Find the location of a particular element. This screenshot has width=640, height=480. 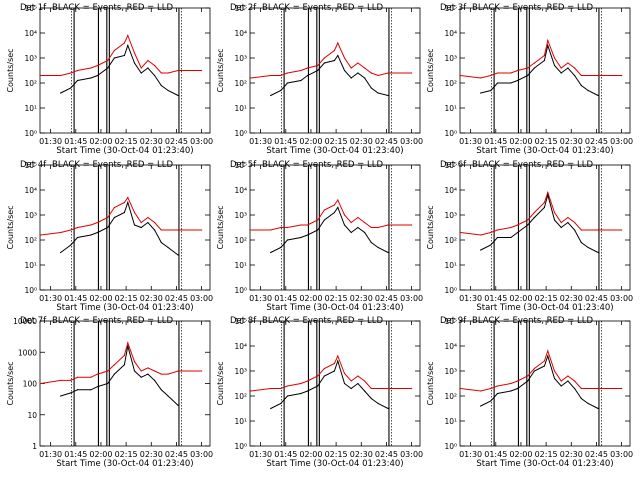

panel-title: Det 6f is located at coordinates (453, 165).